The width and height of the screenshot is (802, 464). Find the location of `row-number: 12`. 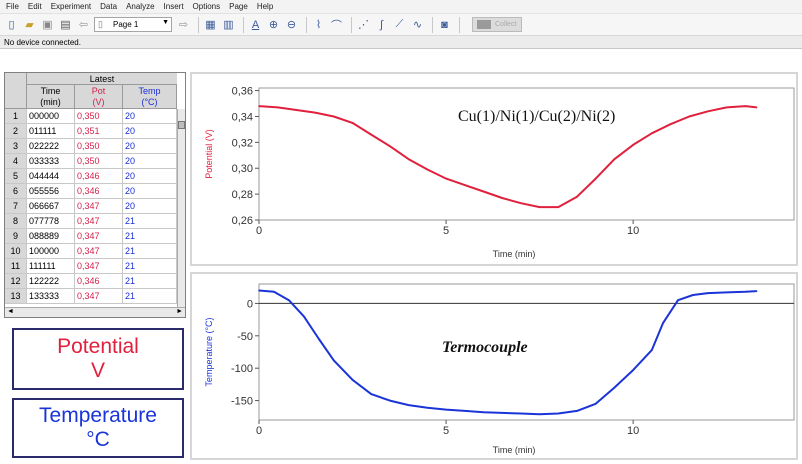

row-number: 12 is located at coordinates (16, 281).